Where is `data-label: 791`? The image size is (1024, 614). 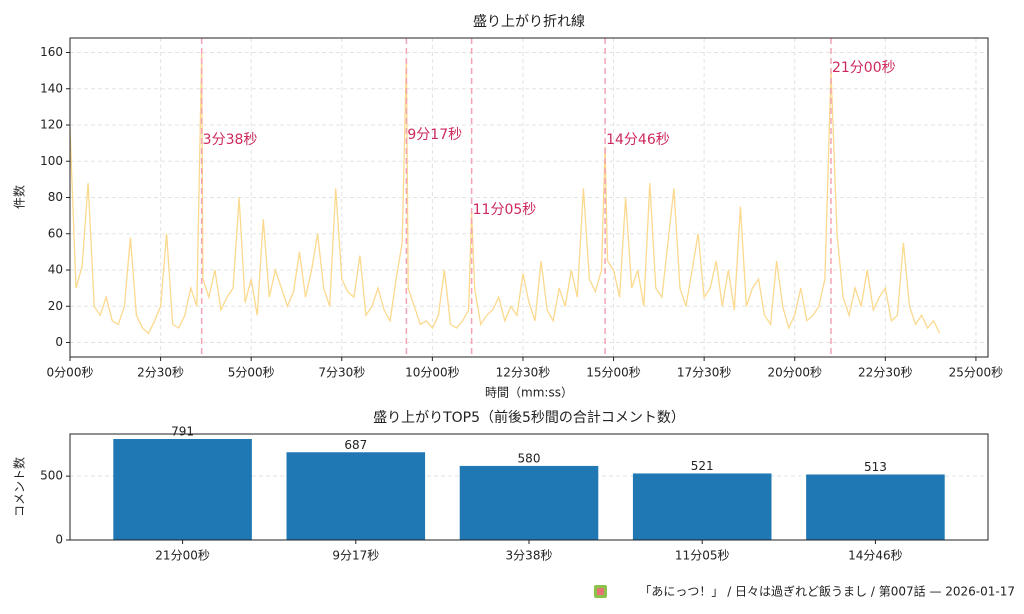 data-label: 791 is located at coordinates (182, 431).